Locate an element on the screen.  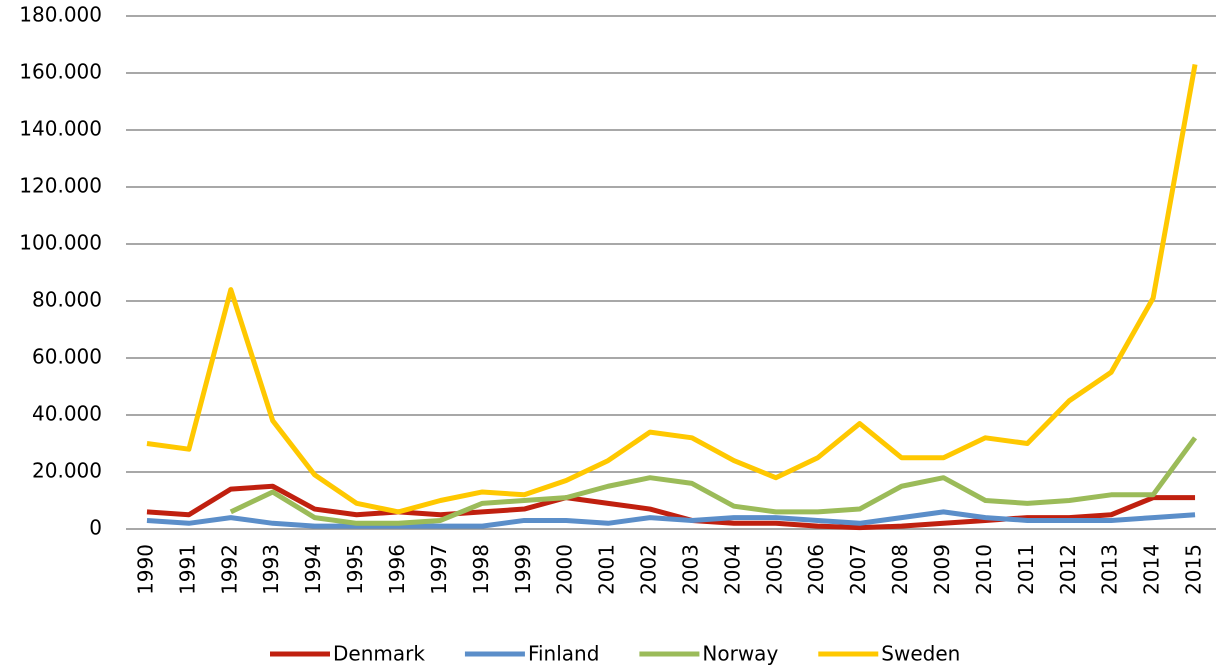
legend: Denmark Finland Norway Sweden is located at coordinates (615, 654).